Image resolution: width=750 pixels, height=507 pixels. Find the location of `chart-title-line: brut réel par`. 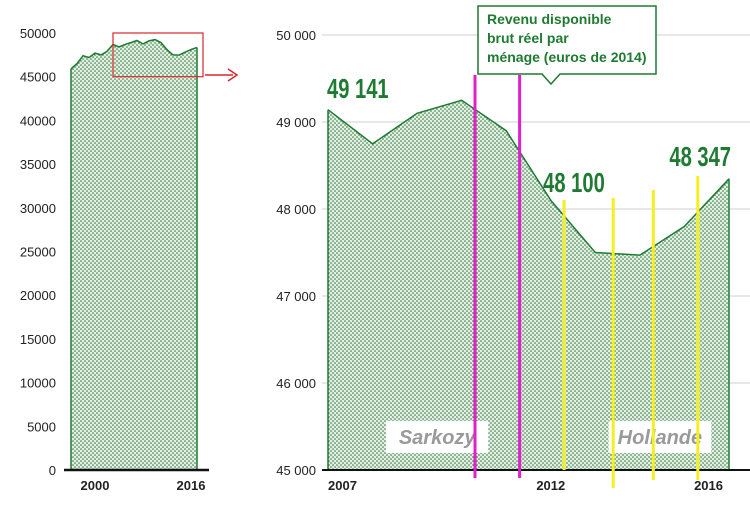

chart-title-line: brut réel par is located at coordinates (528, 38).